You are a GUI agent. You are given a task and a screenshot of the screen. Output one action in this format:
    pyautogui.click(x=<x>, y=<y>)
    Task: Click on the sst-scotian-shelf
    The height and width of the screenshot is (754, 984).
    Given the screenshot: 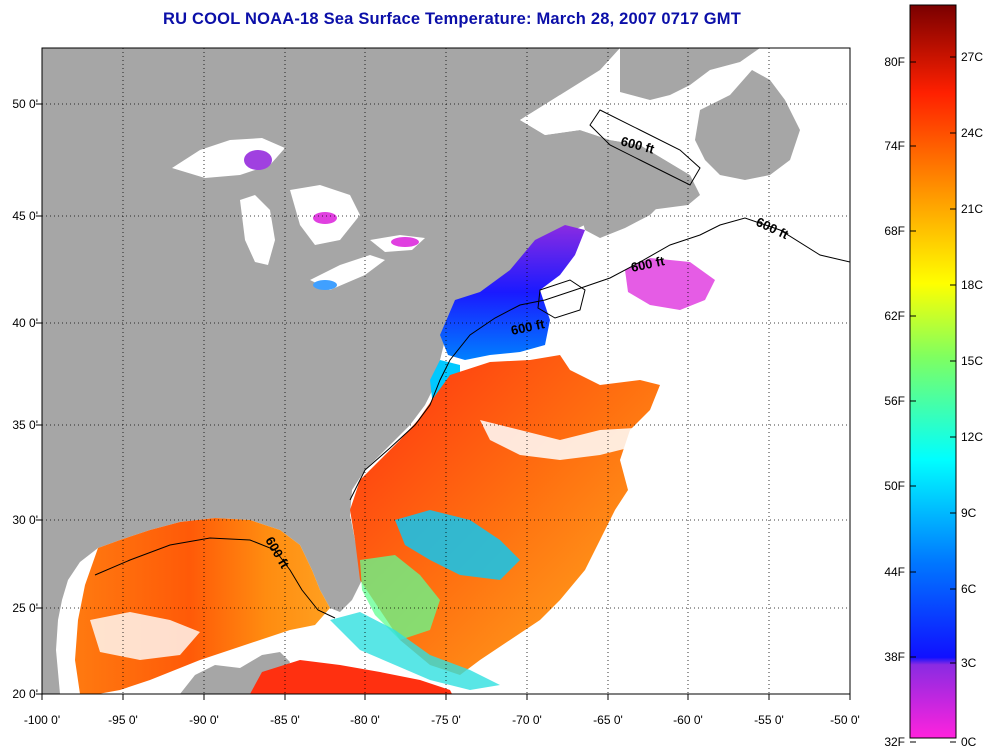 What is the action you would take?
    pyautogui.click(x=670, y=284)
    